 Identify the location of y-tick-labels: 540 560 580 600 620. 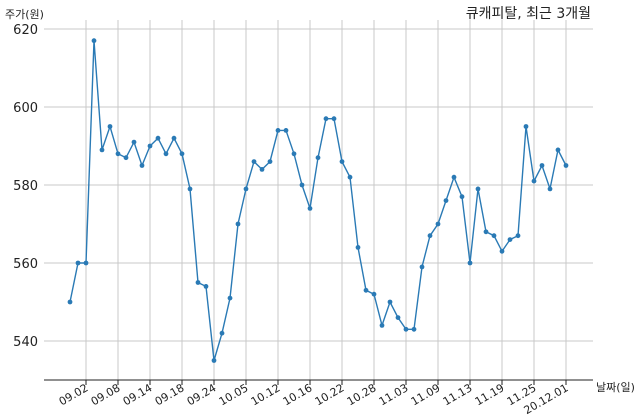
(25, 186).